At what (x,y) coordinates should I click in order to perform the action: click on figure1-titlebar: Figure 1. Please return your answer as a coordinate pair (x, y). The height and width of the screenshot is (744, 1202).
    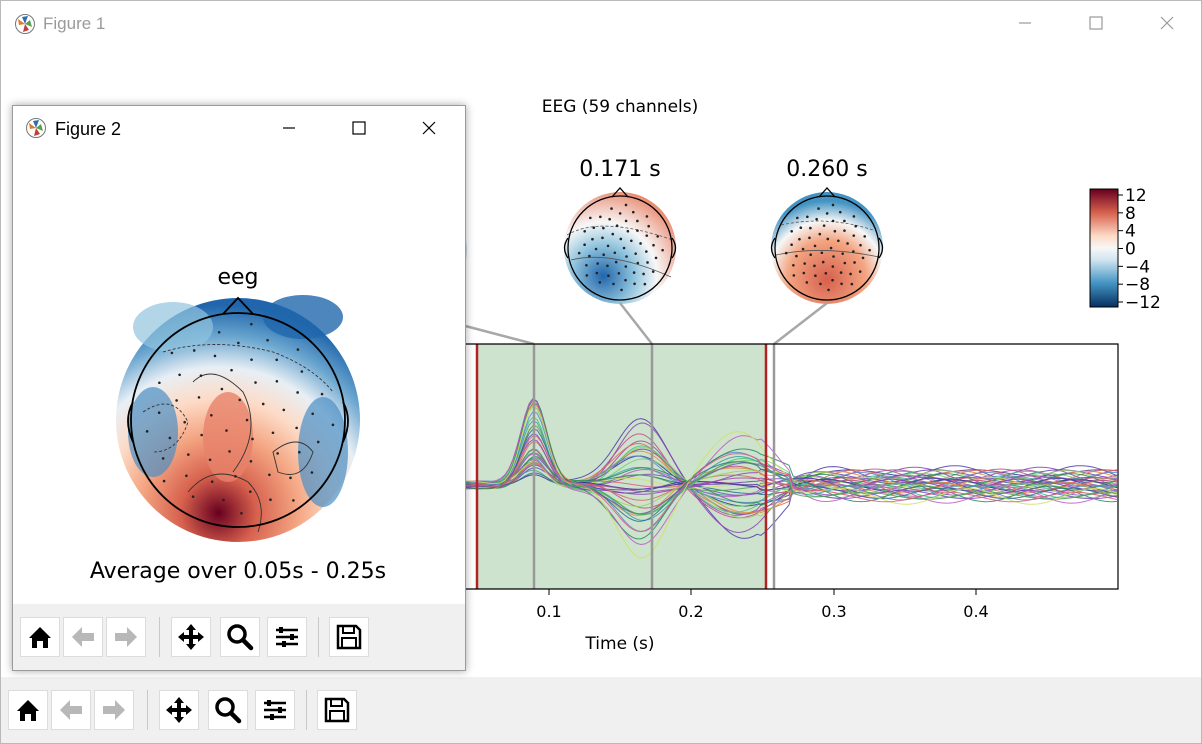
    Looking at the image, I should click on (601, 23).